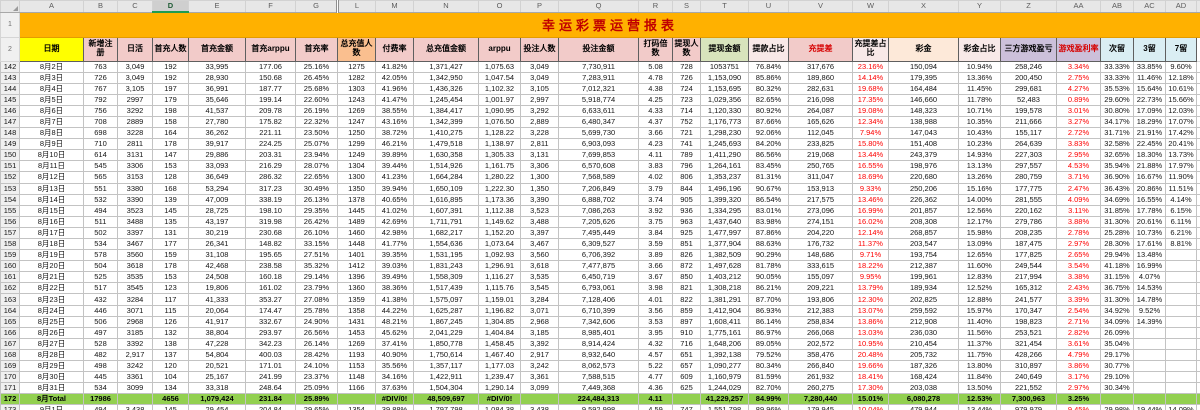 Image resolution: width=1200 pixels, height=410 pixels. What do you see at coordinates (170, 407) in the screenshot?
I see `cell: 145` at bounding box center [170, 407].